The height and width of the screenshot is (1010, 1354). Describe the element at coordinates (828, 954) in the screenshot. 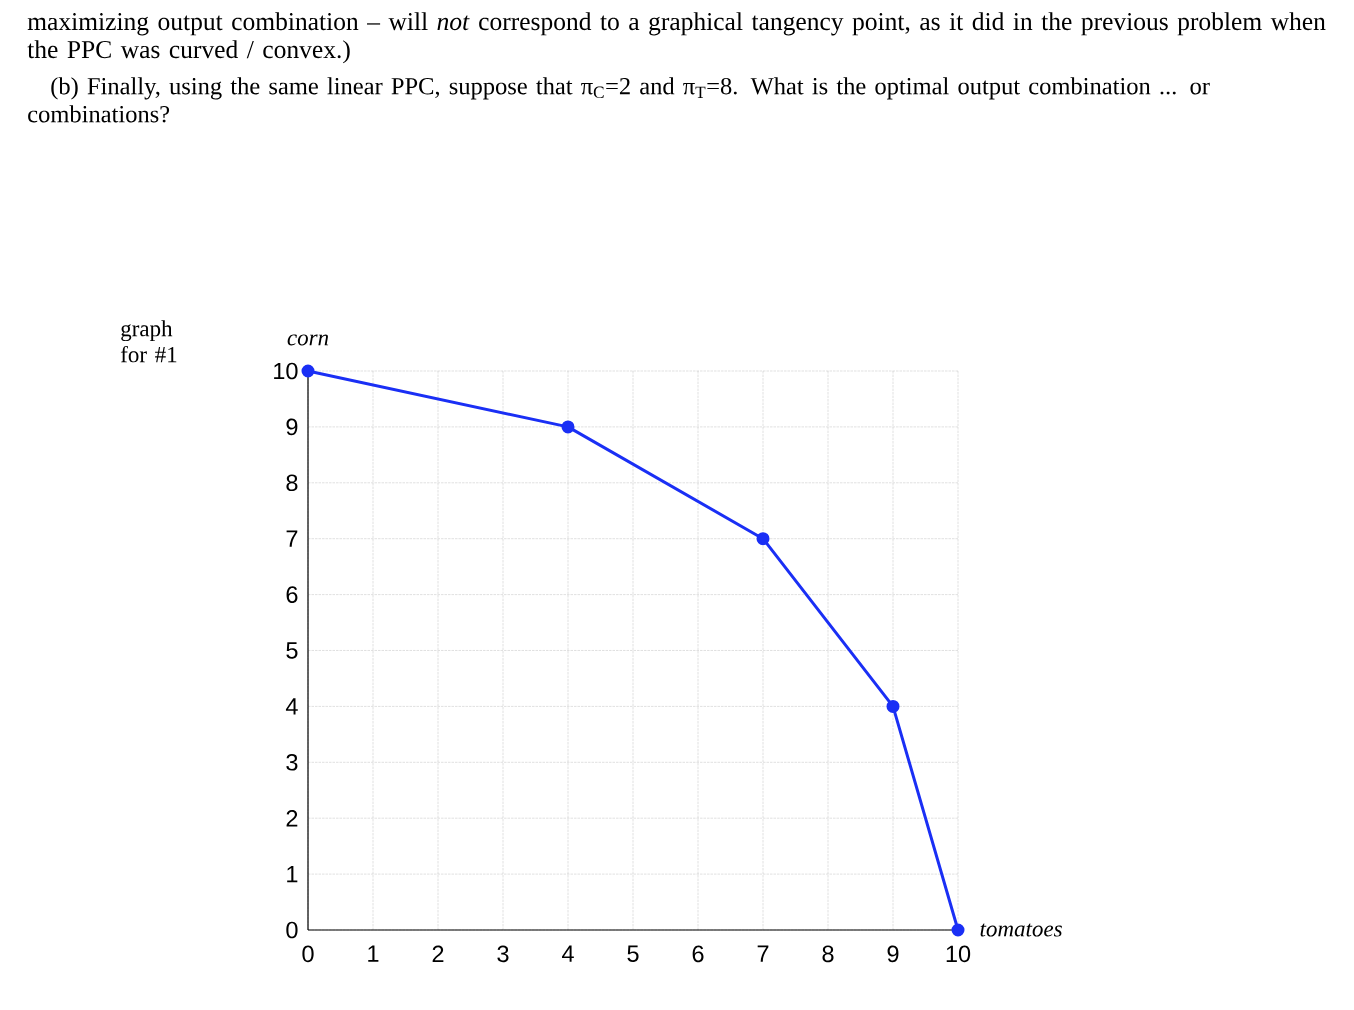

I see `x-tick-label: 8` at that location.